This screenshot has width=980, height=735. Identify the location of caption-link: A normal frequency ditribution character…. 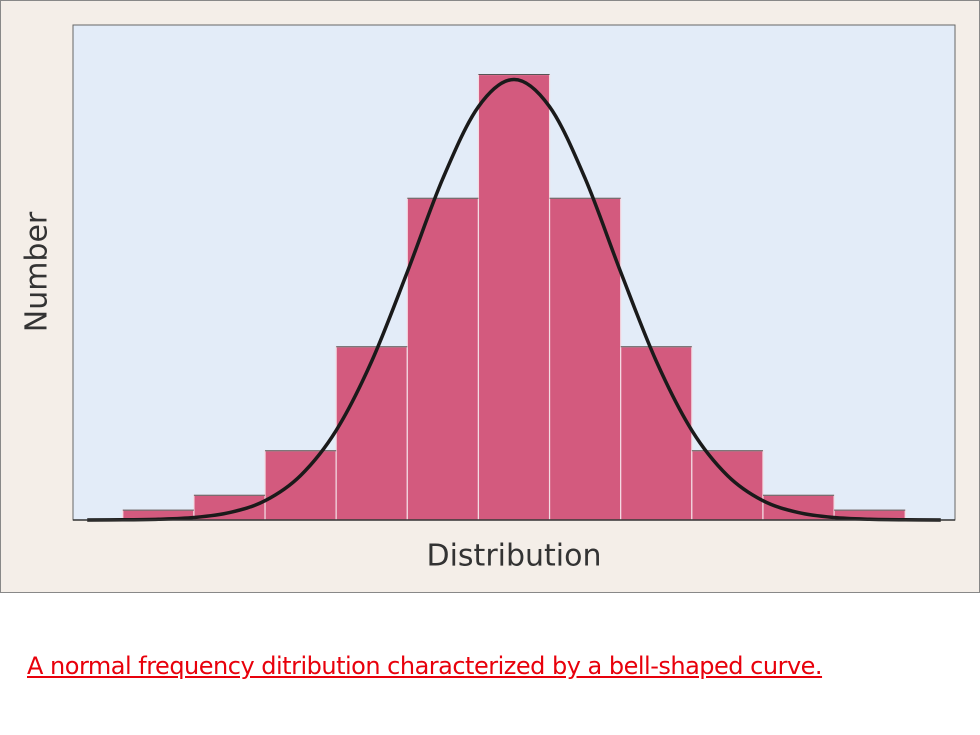
(425, 666).